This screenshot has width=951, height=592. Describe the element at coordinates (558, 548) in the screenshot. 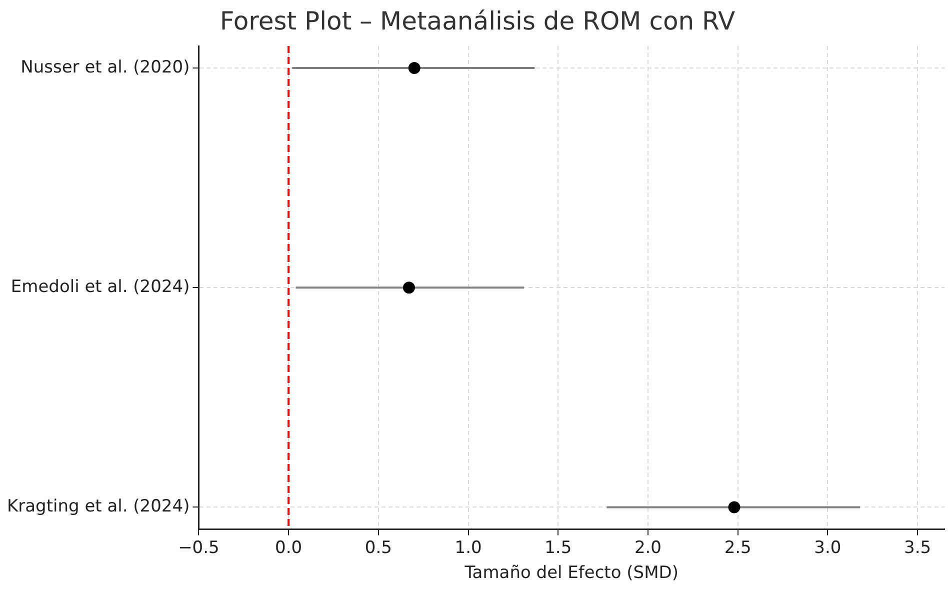

I see `x-tick-label: 1.5` at that location.